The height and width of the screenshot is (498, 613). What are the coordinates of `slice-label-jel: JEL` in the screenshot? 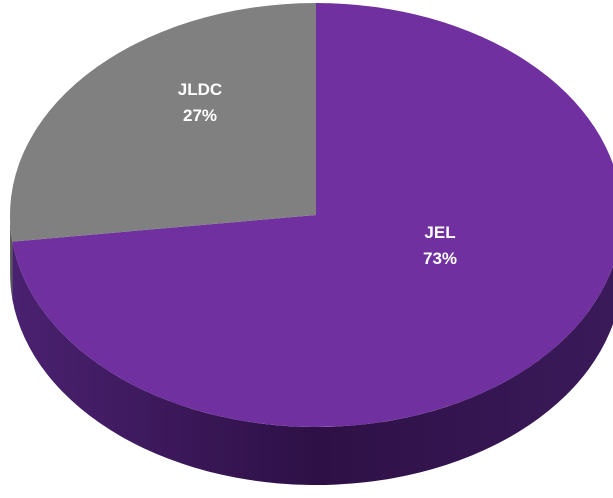 It's located at (439, 232).